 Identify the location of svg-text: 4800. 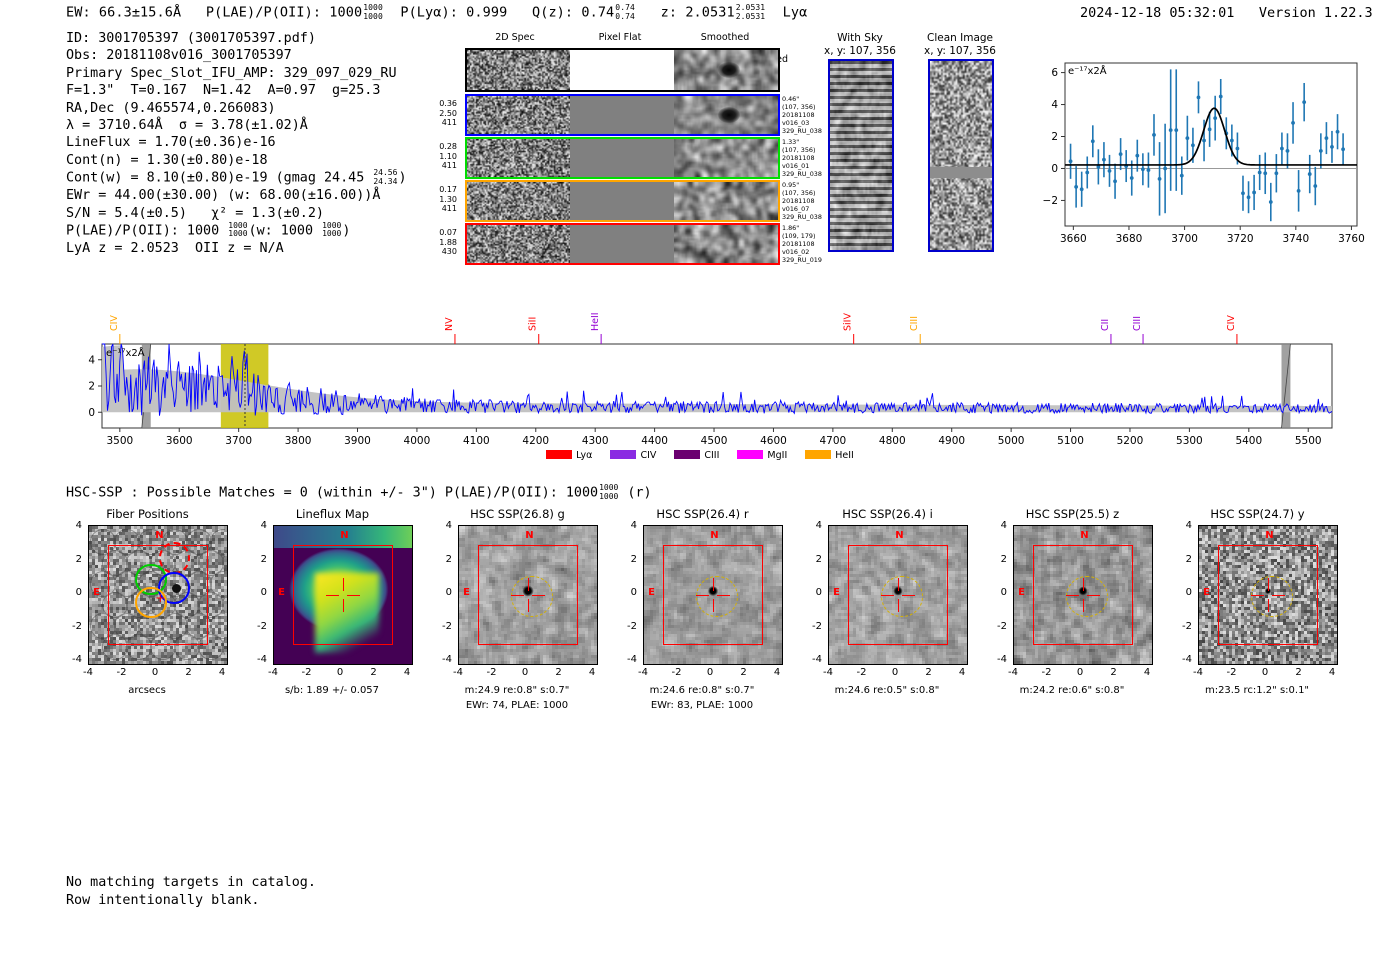
(892, 441).